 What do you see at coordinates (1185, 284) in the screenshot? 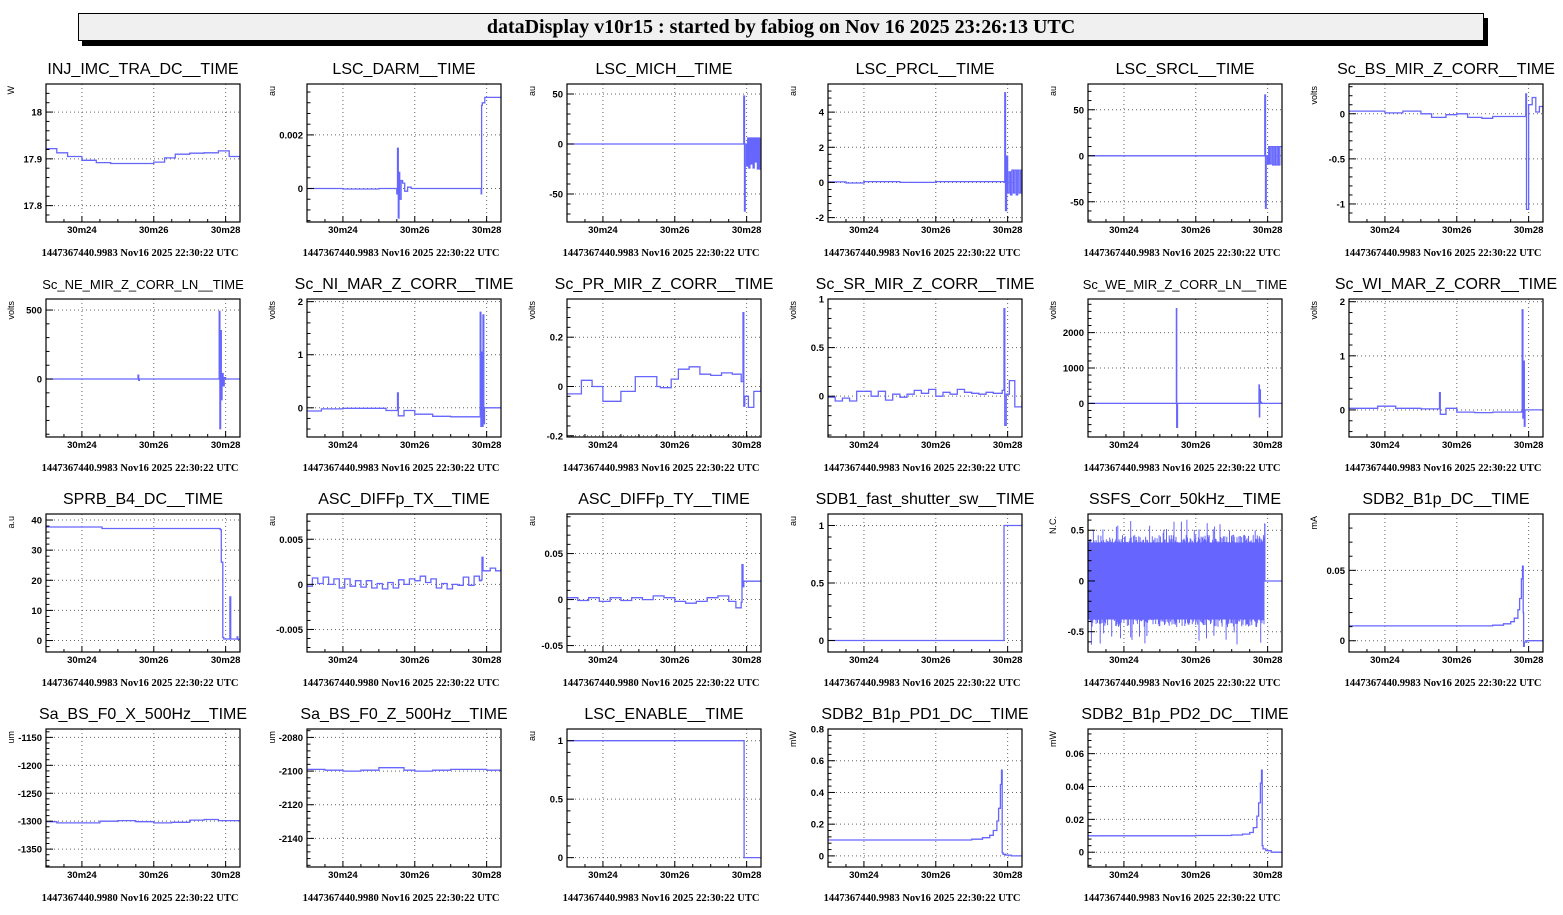
I see `chart-title: Sc_WE_MIR_Z_CORR_LN__TIME` at bounding box center [1185, 284].